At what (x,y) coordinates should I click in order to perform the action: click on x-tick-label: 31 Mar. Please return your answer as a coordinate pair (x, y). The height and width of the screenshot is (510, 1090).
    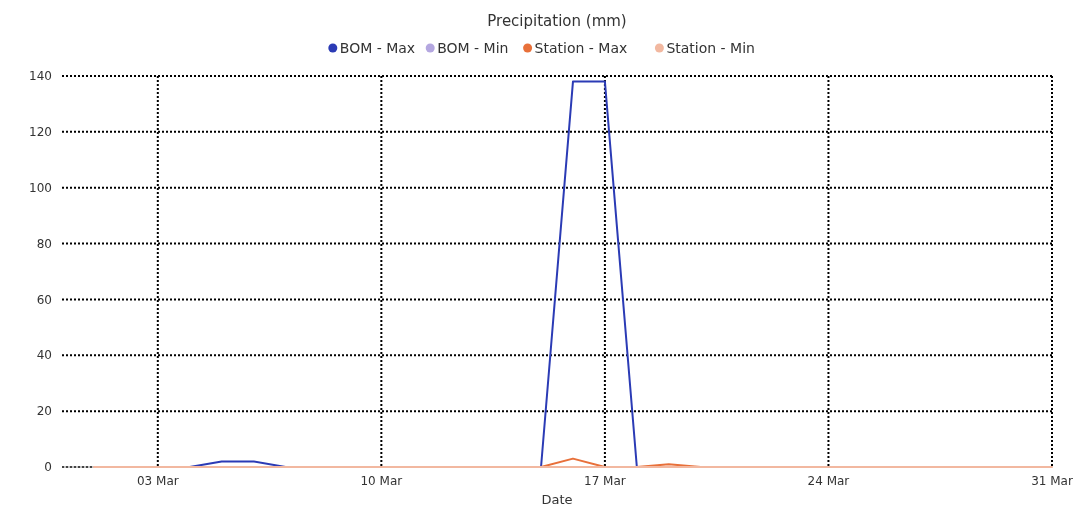
    Looking at the image, I should click on (1052, 481).